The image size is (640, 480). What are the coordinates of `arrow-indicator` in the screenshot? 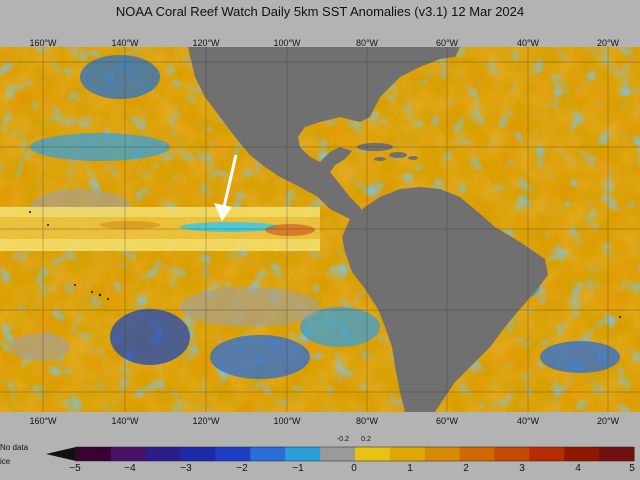 It's located at (226, 187).